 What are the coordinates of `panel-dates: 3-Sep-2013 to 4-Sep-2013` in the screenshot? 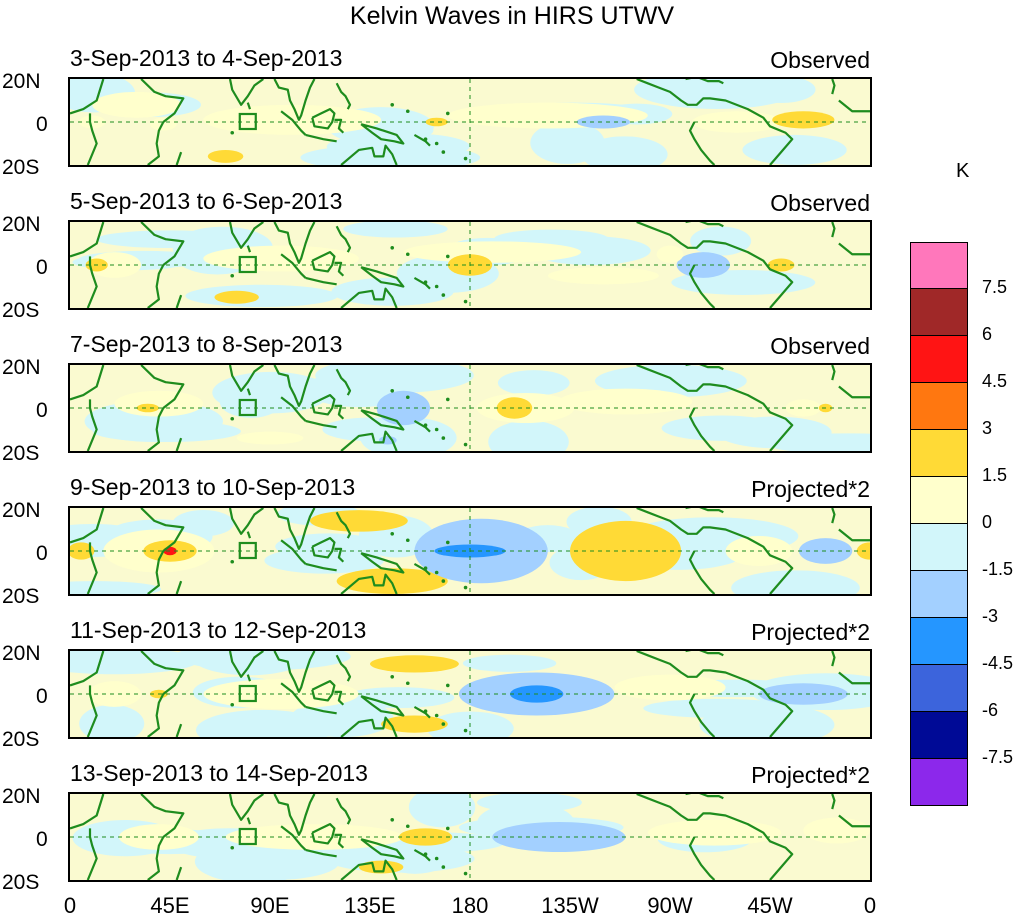 It's located at (206, 58).